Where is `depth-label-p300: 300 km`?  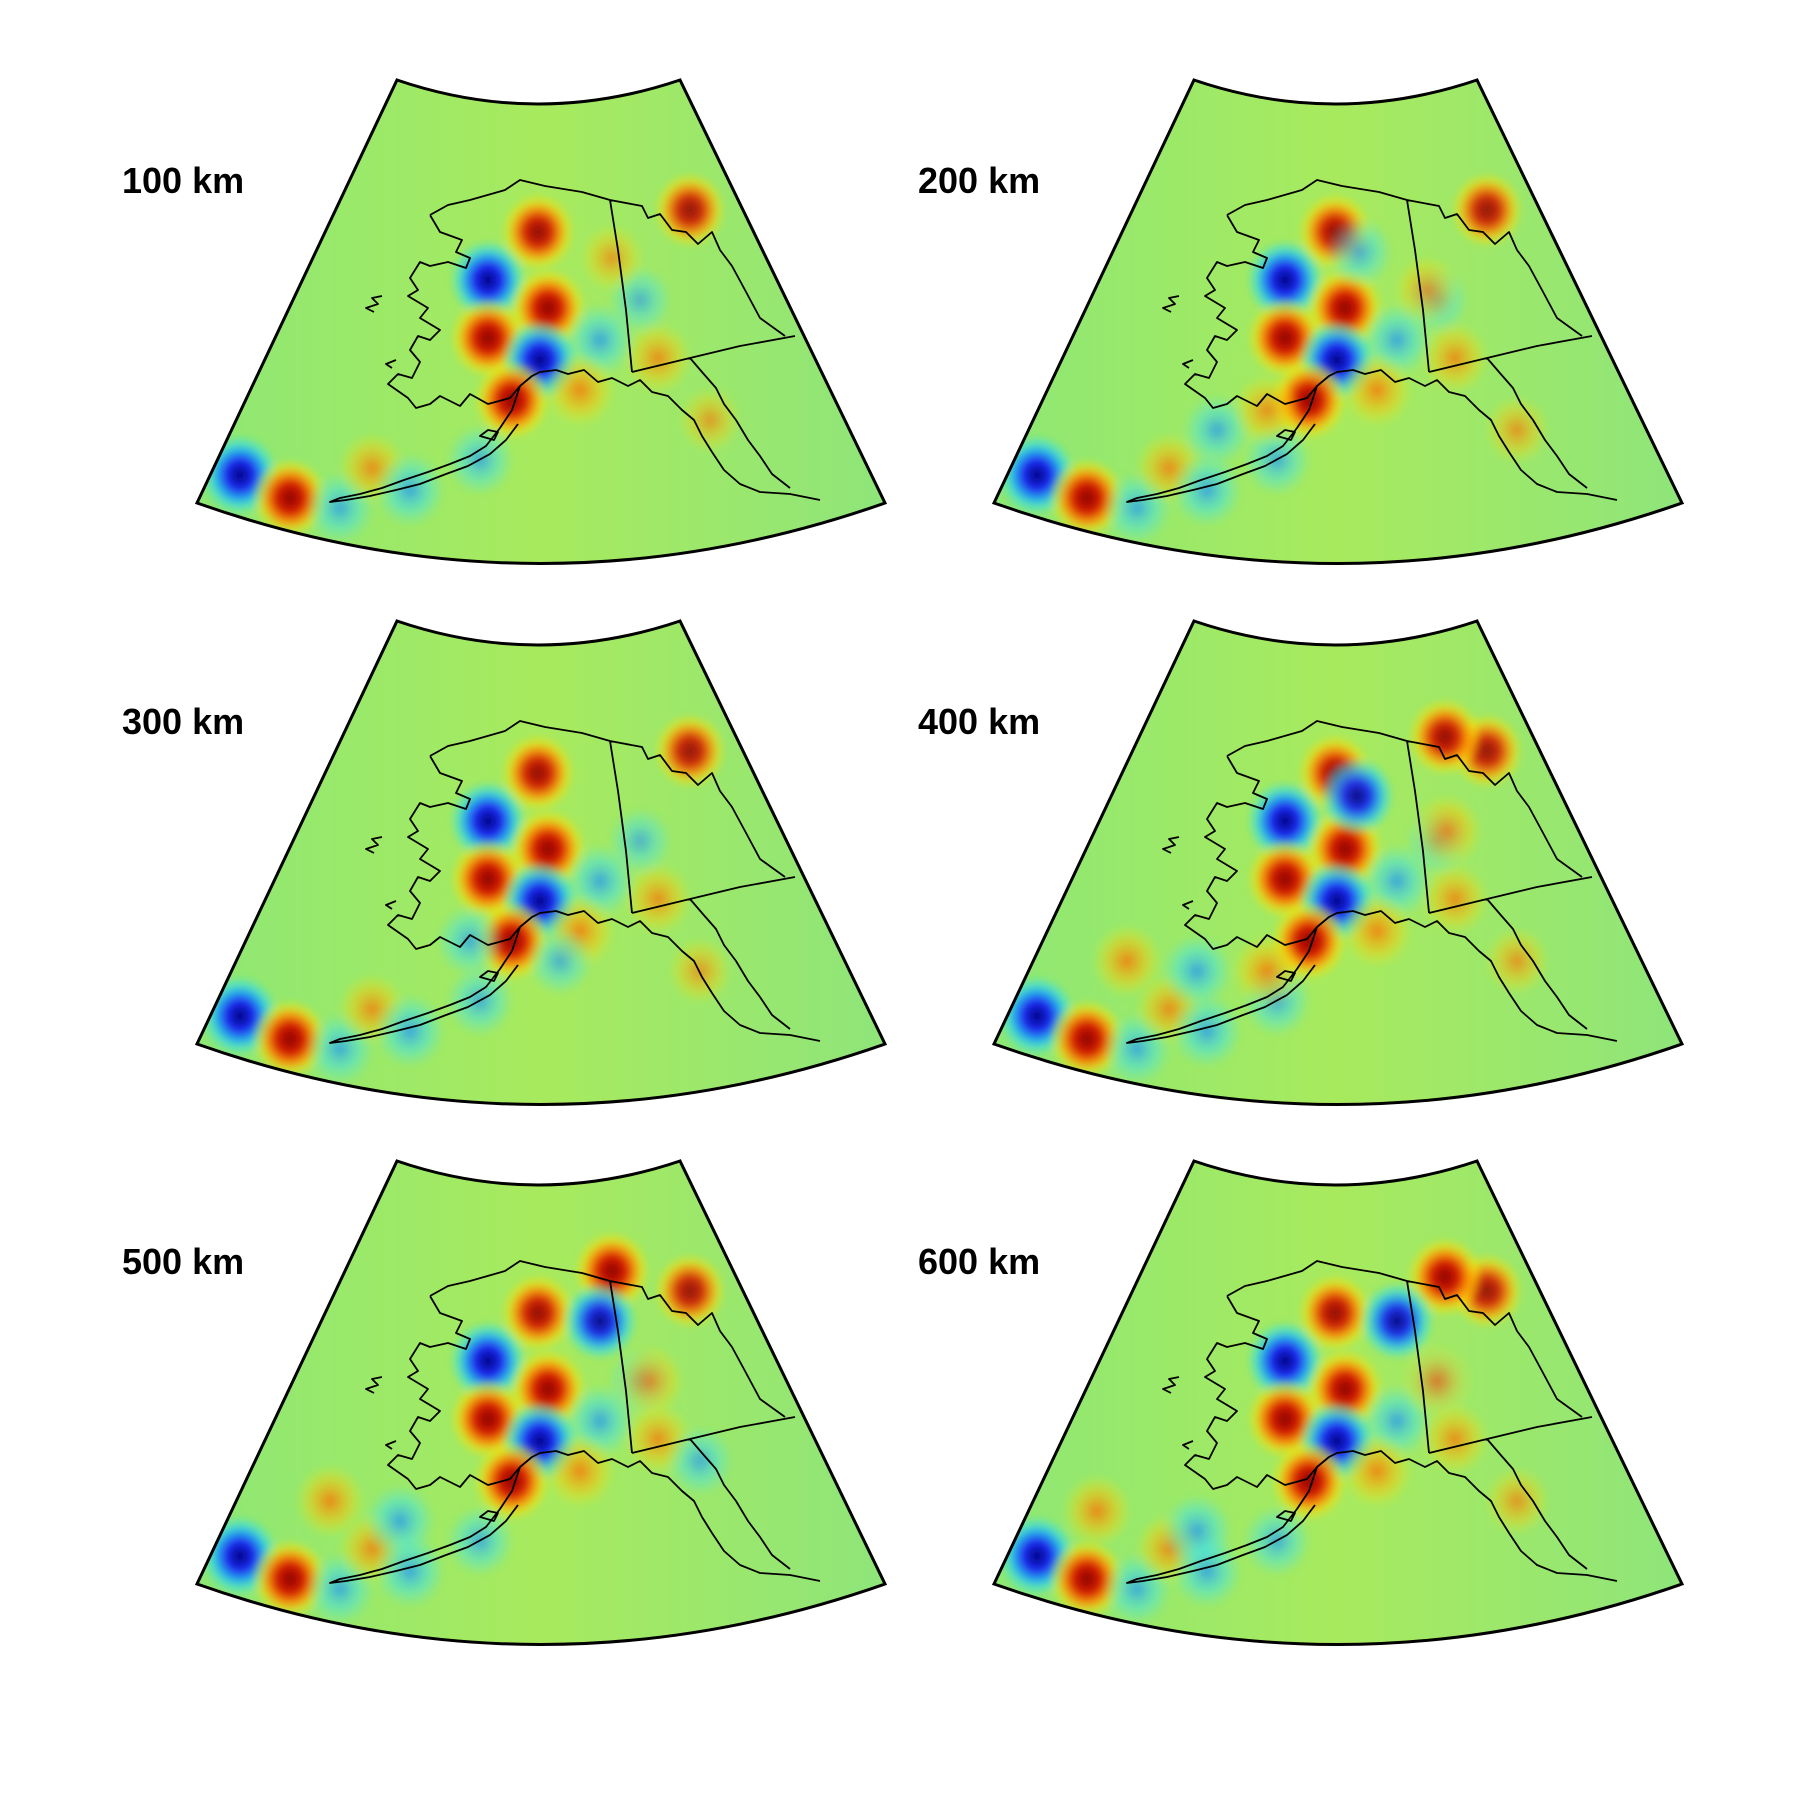 depth-label-p300: 300 km is located at coordinates (183, 721).